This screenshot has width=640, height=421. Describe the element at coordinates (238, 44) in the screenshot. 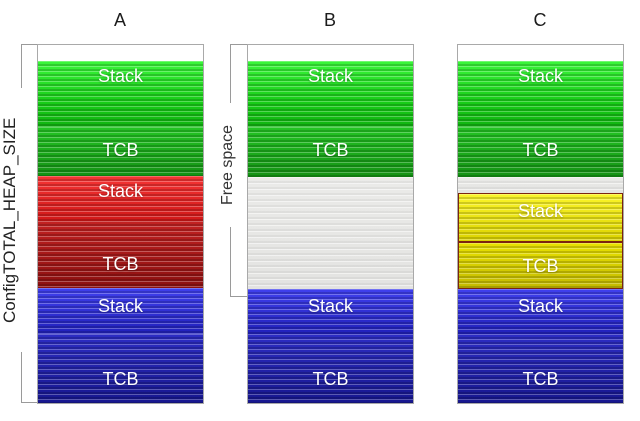

I see `free-space-bracket-top-tick` at that location.